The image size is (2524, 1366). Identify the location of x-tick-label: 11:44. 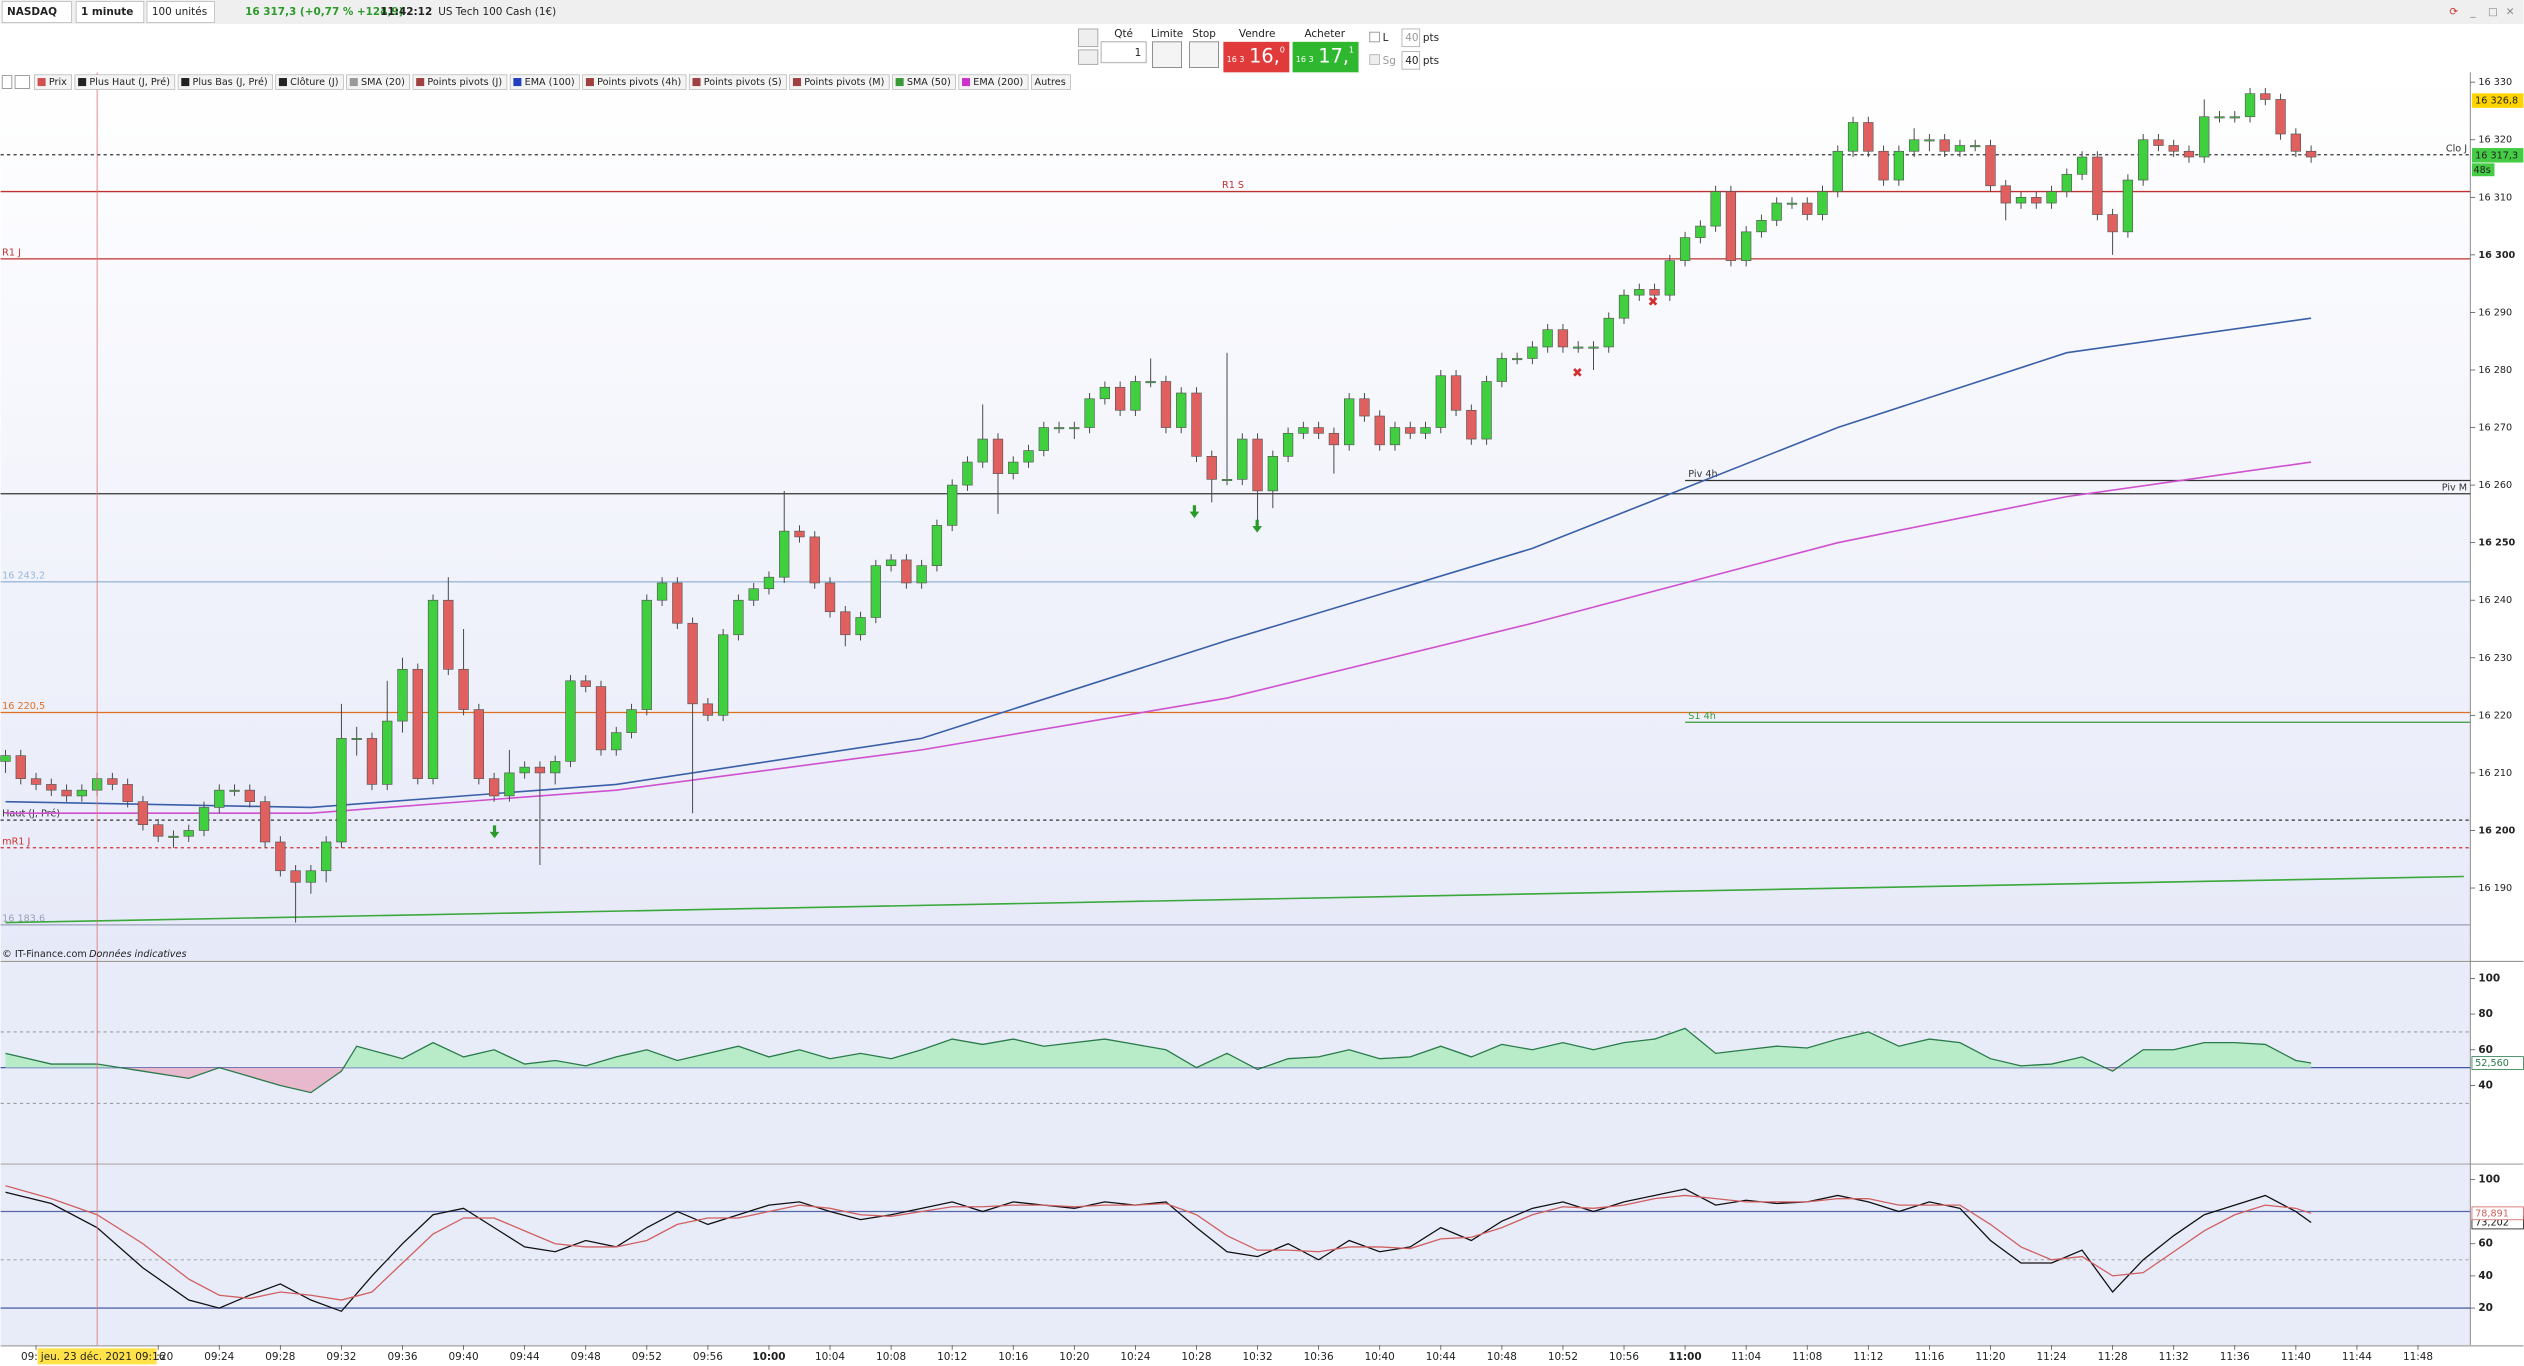
(2357, 1357).